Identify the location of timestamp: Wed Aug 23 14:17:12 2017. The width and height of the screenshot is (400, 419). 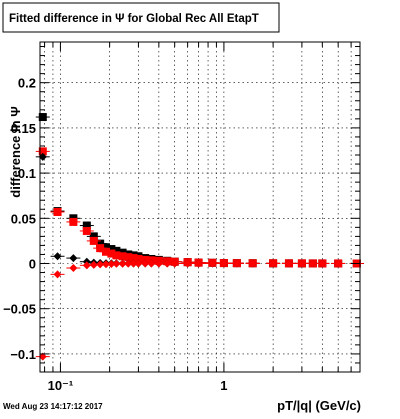
(53, 406).